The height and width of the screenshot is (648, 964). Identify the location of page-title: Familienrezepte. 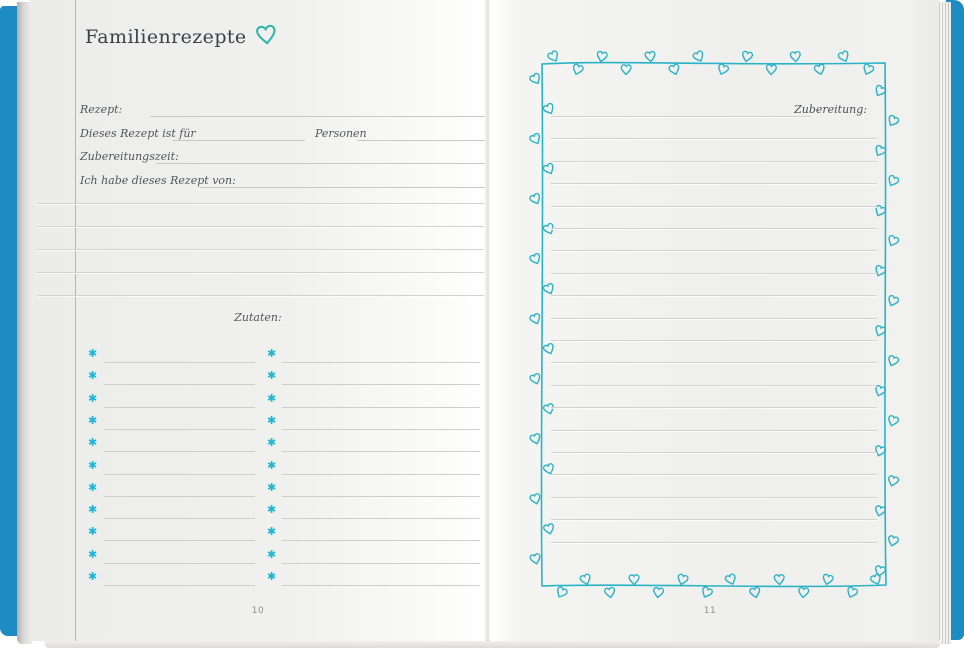
(181, 36).